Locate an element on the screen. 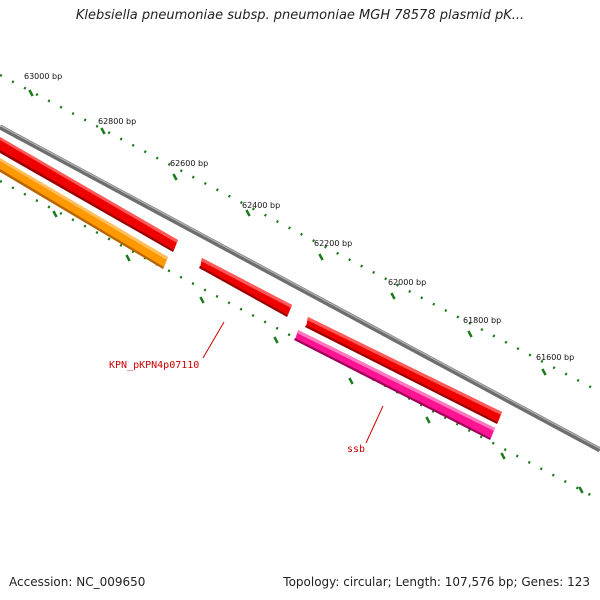 The width and height of the screenshot is (600, 600). tick-label: 62200 bp is located at coordinates (333, 243).